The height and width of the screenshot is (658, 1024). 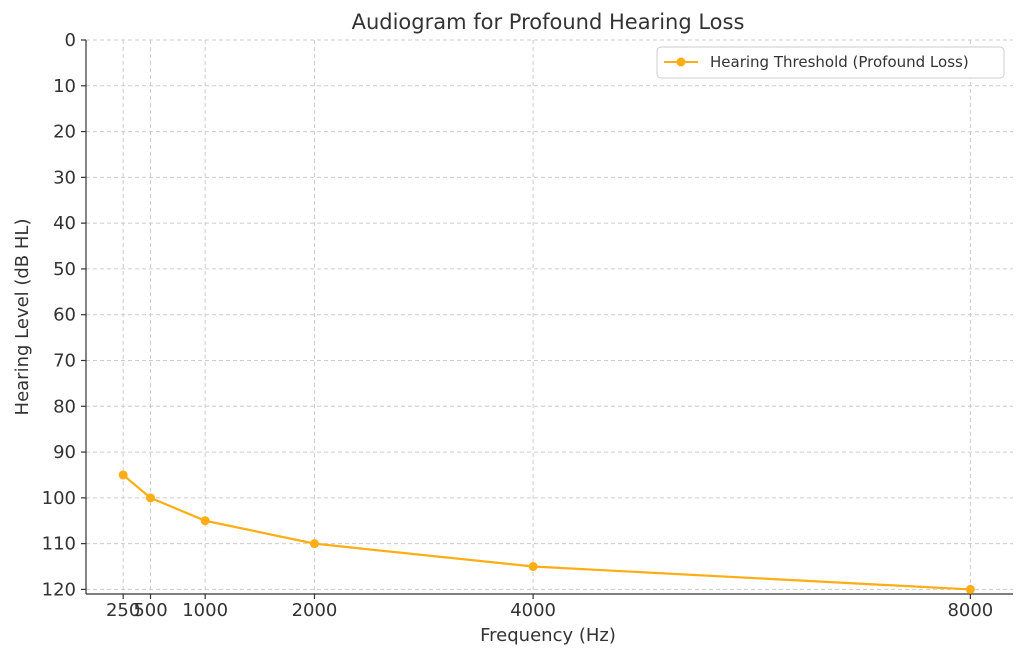 I want to click on x-tick-label: 2000, so click(x=315, y=610).